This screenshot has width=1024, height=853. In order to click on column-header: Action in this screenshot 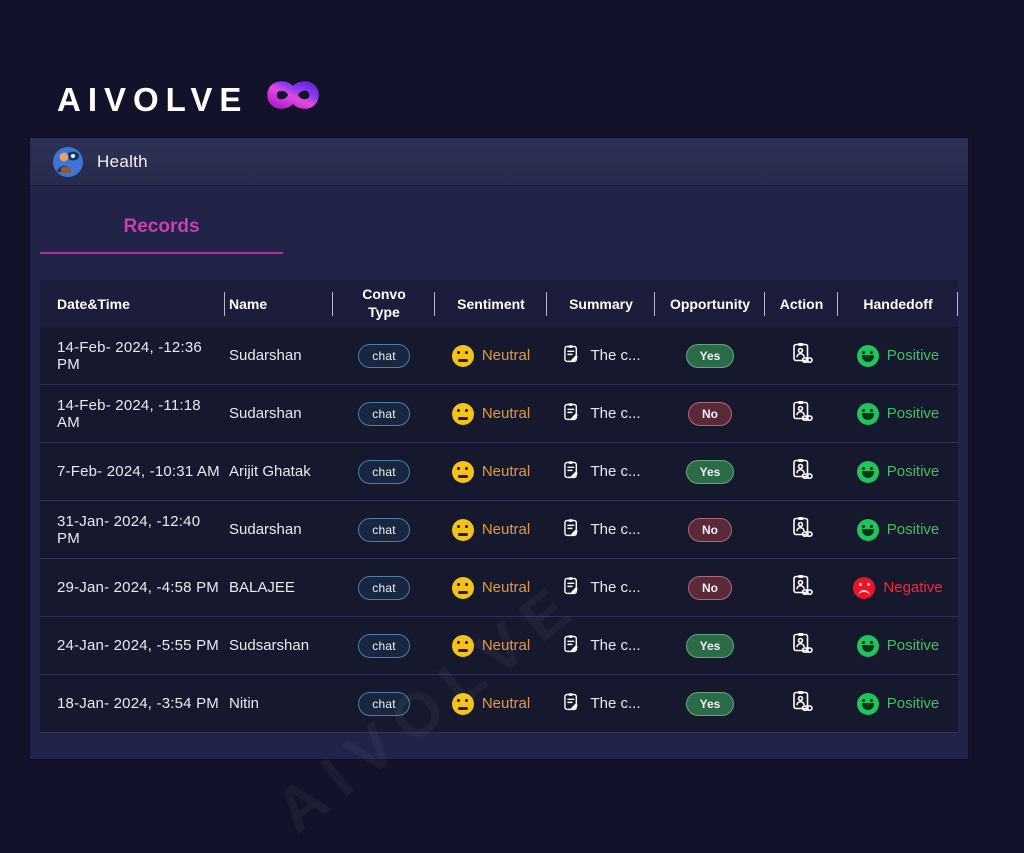, I will do `click(801, 304)`.